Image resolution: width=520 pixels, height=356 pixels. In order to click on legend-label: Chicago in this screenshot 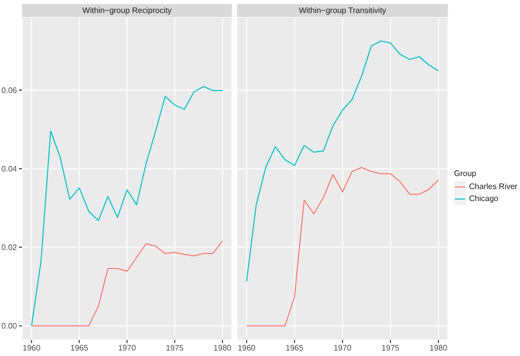, I will do `click(484, 198)`.